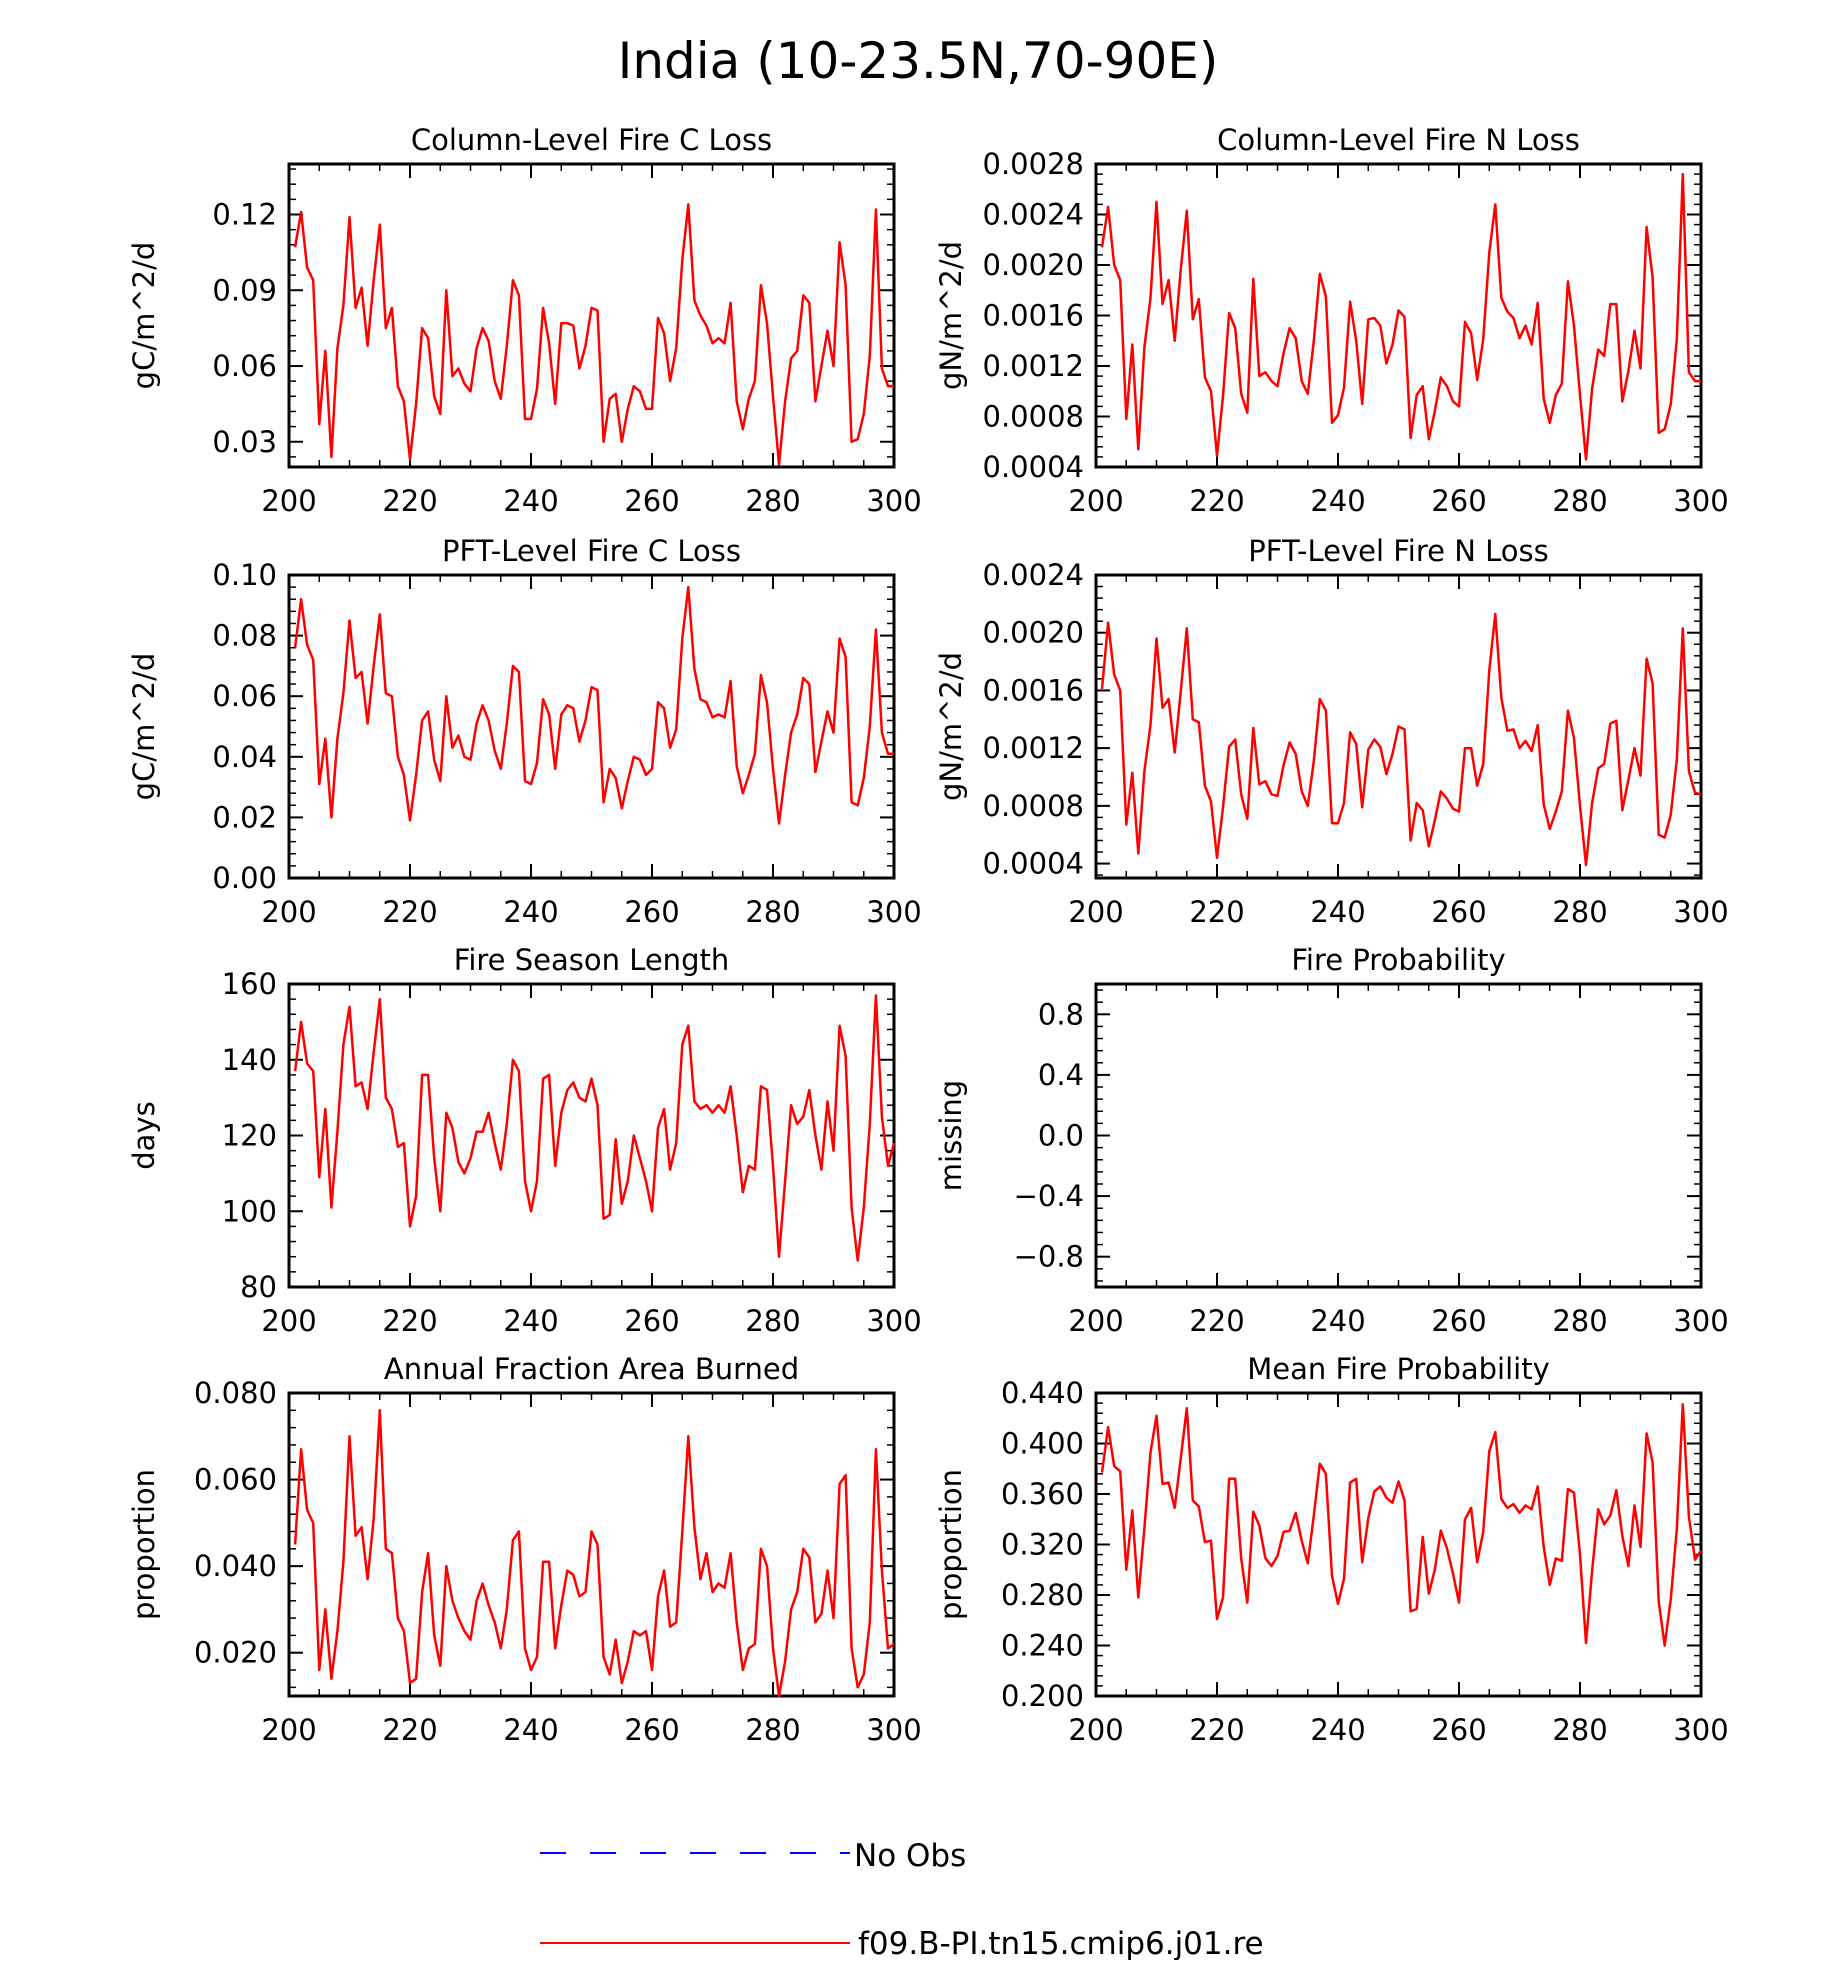  What do you see at coordinates (258, 1287) in the screenshot?
I see `y-tick-label: 80` at bounding box center [258, 1287].